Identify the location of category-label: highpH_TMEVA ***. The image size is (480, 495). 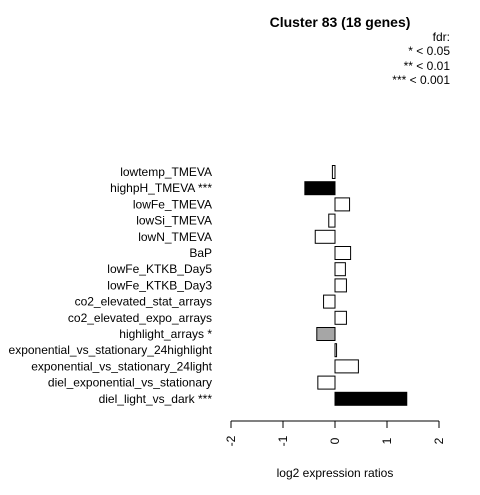
(161, 188).